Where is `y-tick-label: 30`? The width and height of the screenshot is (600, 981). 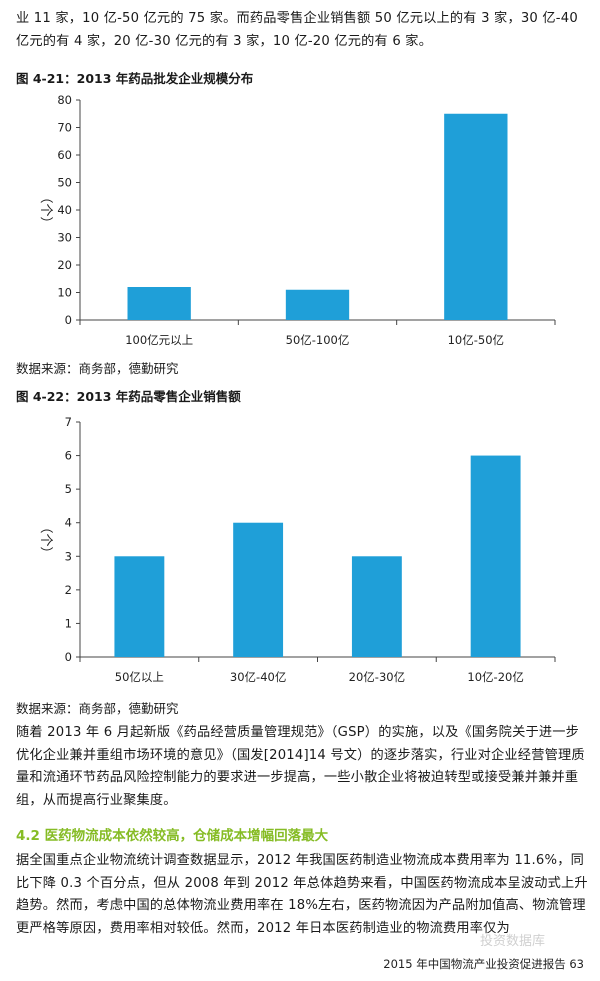
y-tick-label: 30 is located at coordinates (64, 238).